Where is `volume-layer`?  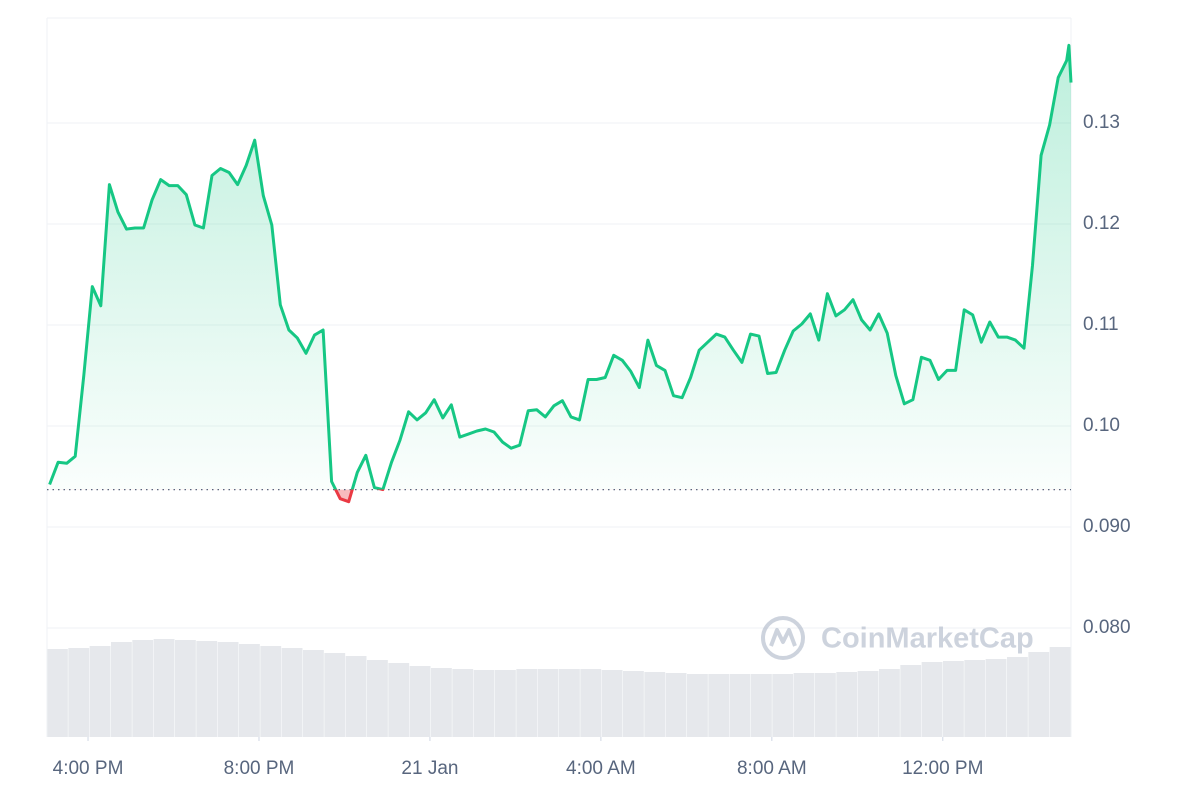 volume-layer is located at coordinates (559, 688).